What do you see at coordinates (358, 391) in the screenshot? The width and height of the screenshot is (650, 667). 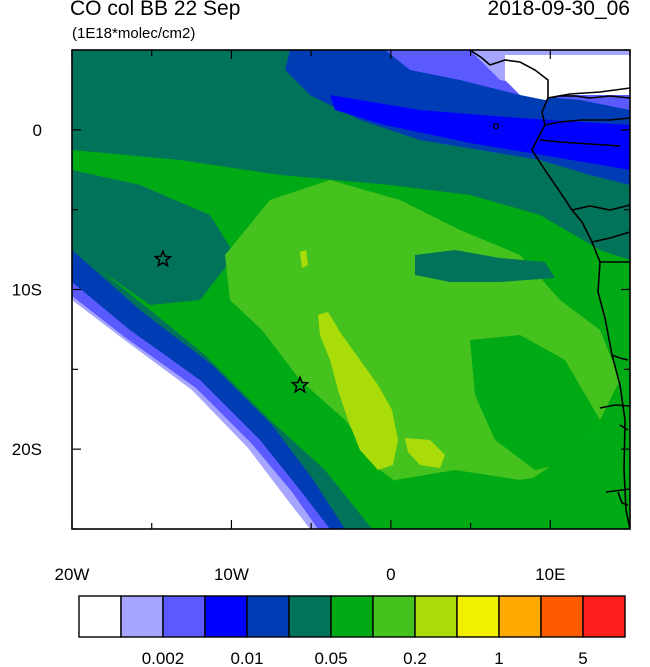 I see `field-yellow-green-core` at bounding box center [358, 391].